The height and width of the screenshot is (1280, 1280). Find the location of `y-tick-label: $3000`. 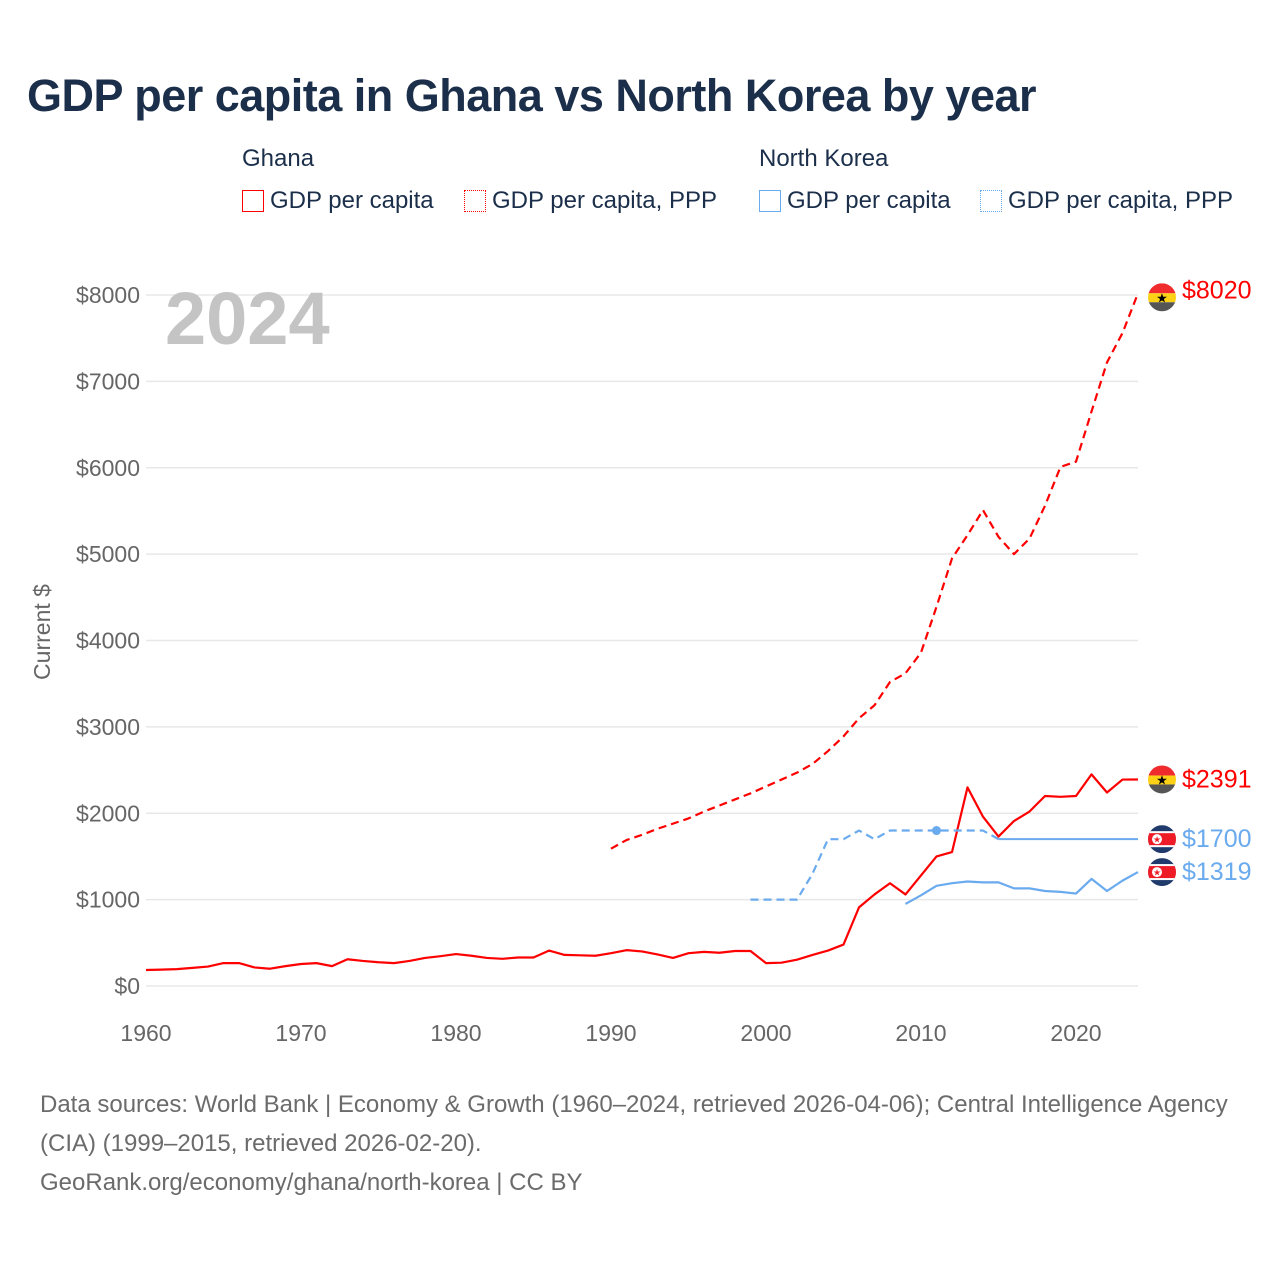

y-tick-label: $3000 is located at coordinates (108, 727).